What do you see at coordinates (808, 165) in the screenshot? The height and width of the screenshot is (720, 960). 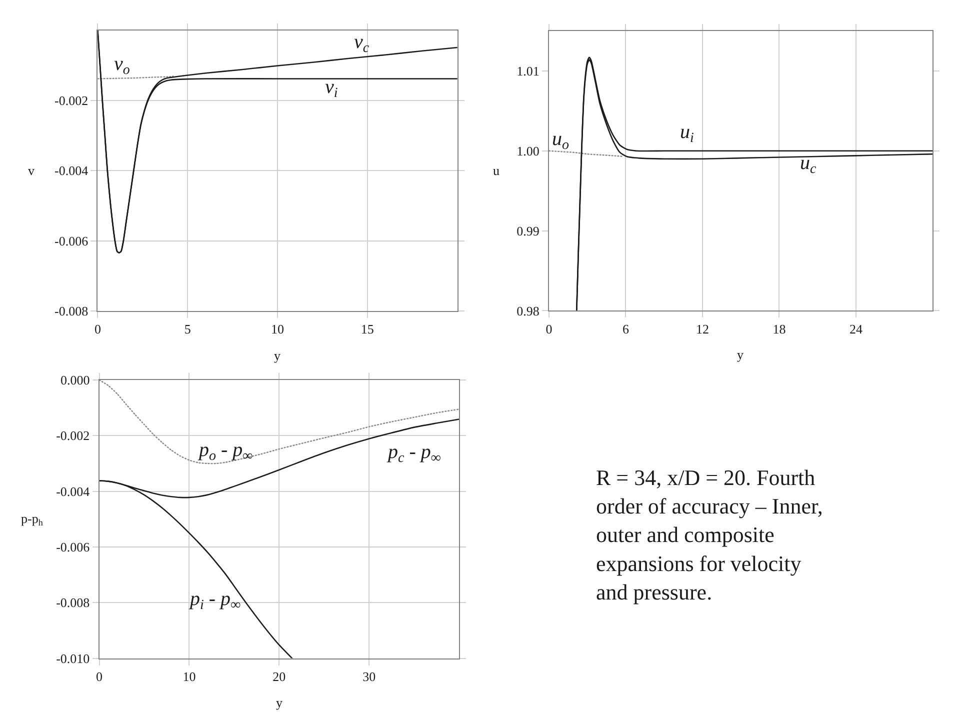 I see `series-label: u$_{c}$` at bounding box center [808, 165].